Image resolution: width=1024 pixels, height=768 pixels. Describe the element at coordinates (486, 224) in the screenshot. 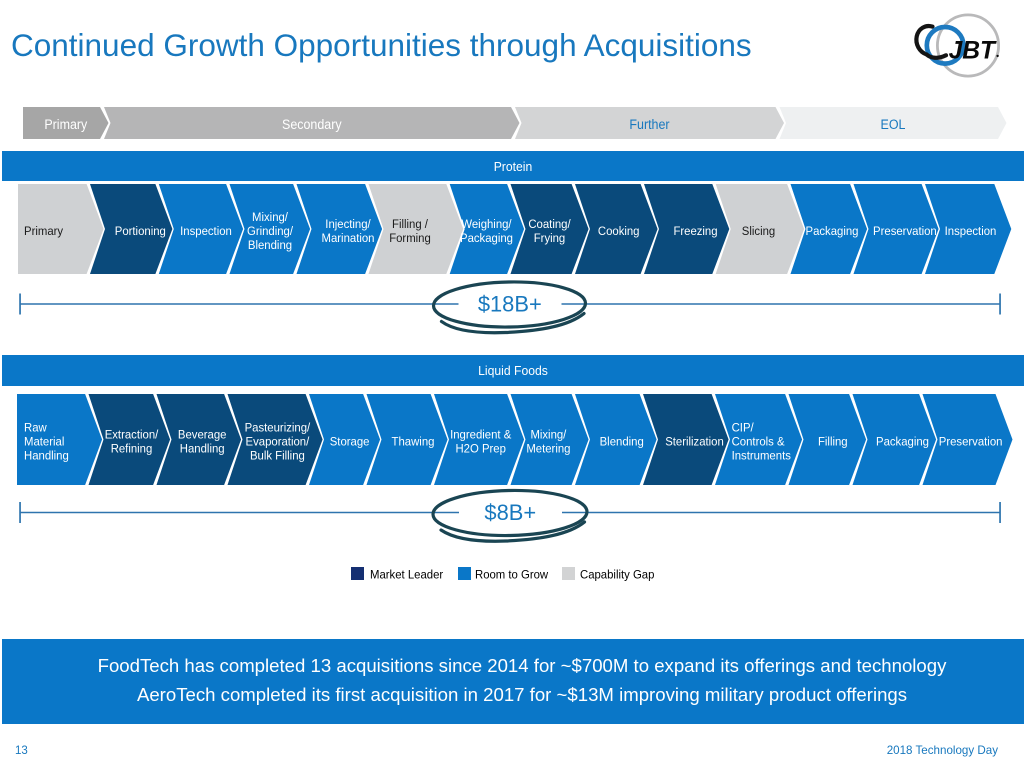

I see `svg-text: Weighing/` at that location.